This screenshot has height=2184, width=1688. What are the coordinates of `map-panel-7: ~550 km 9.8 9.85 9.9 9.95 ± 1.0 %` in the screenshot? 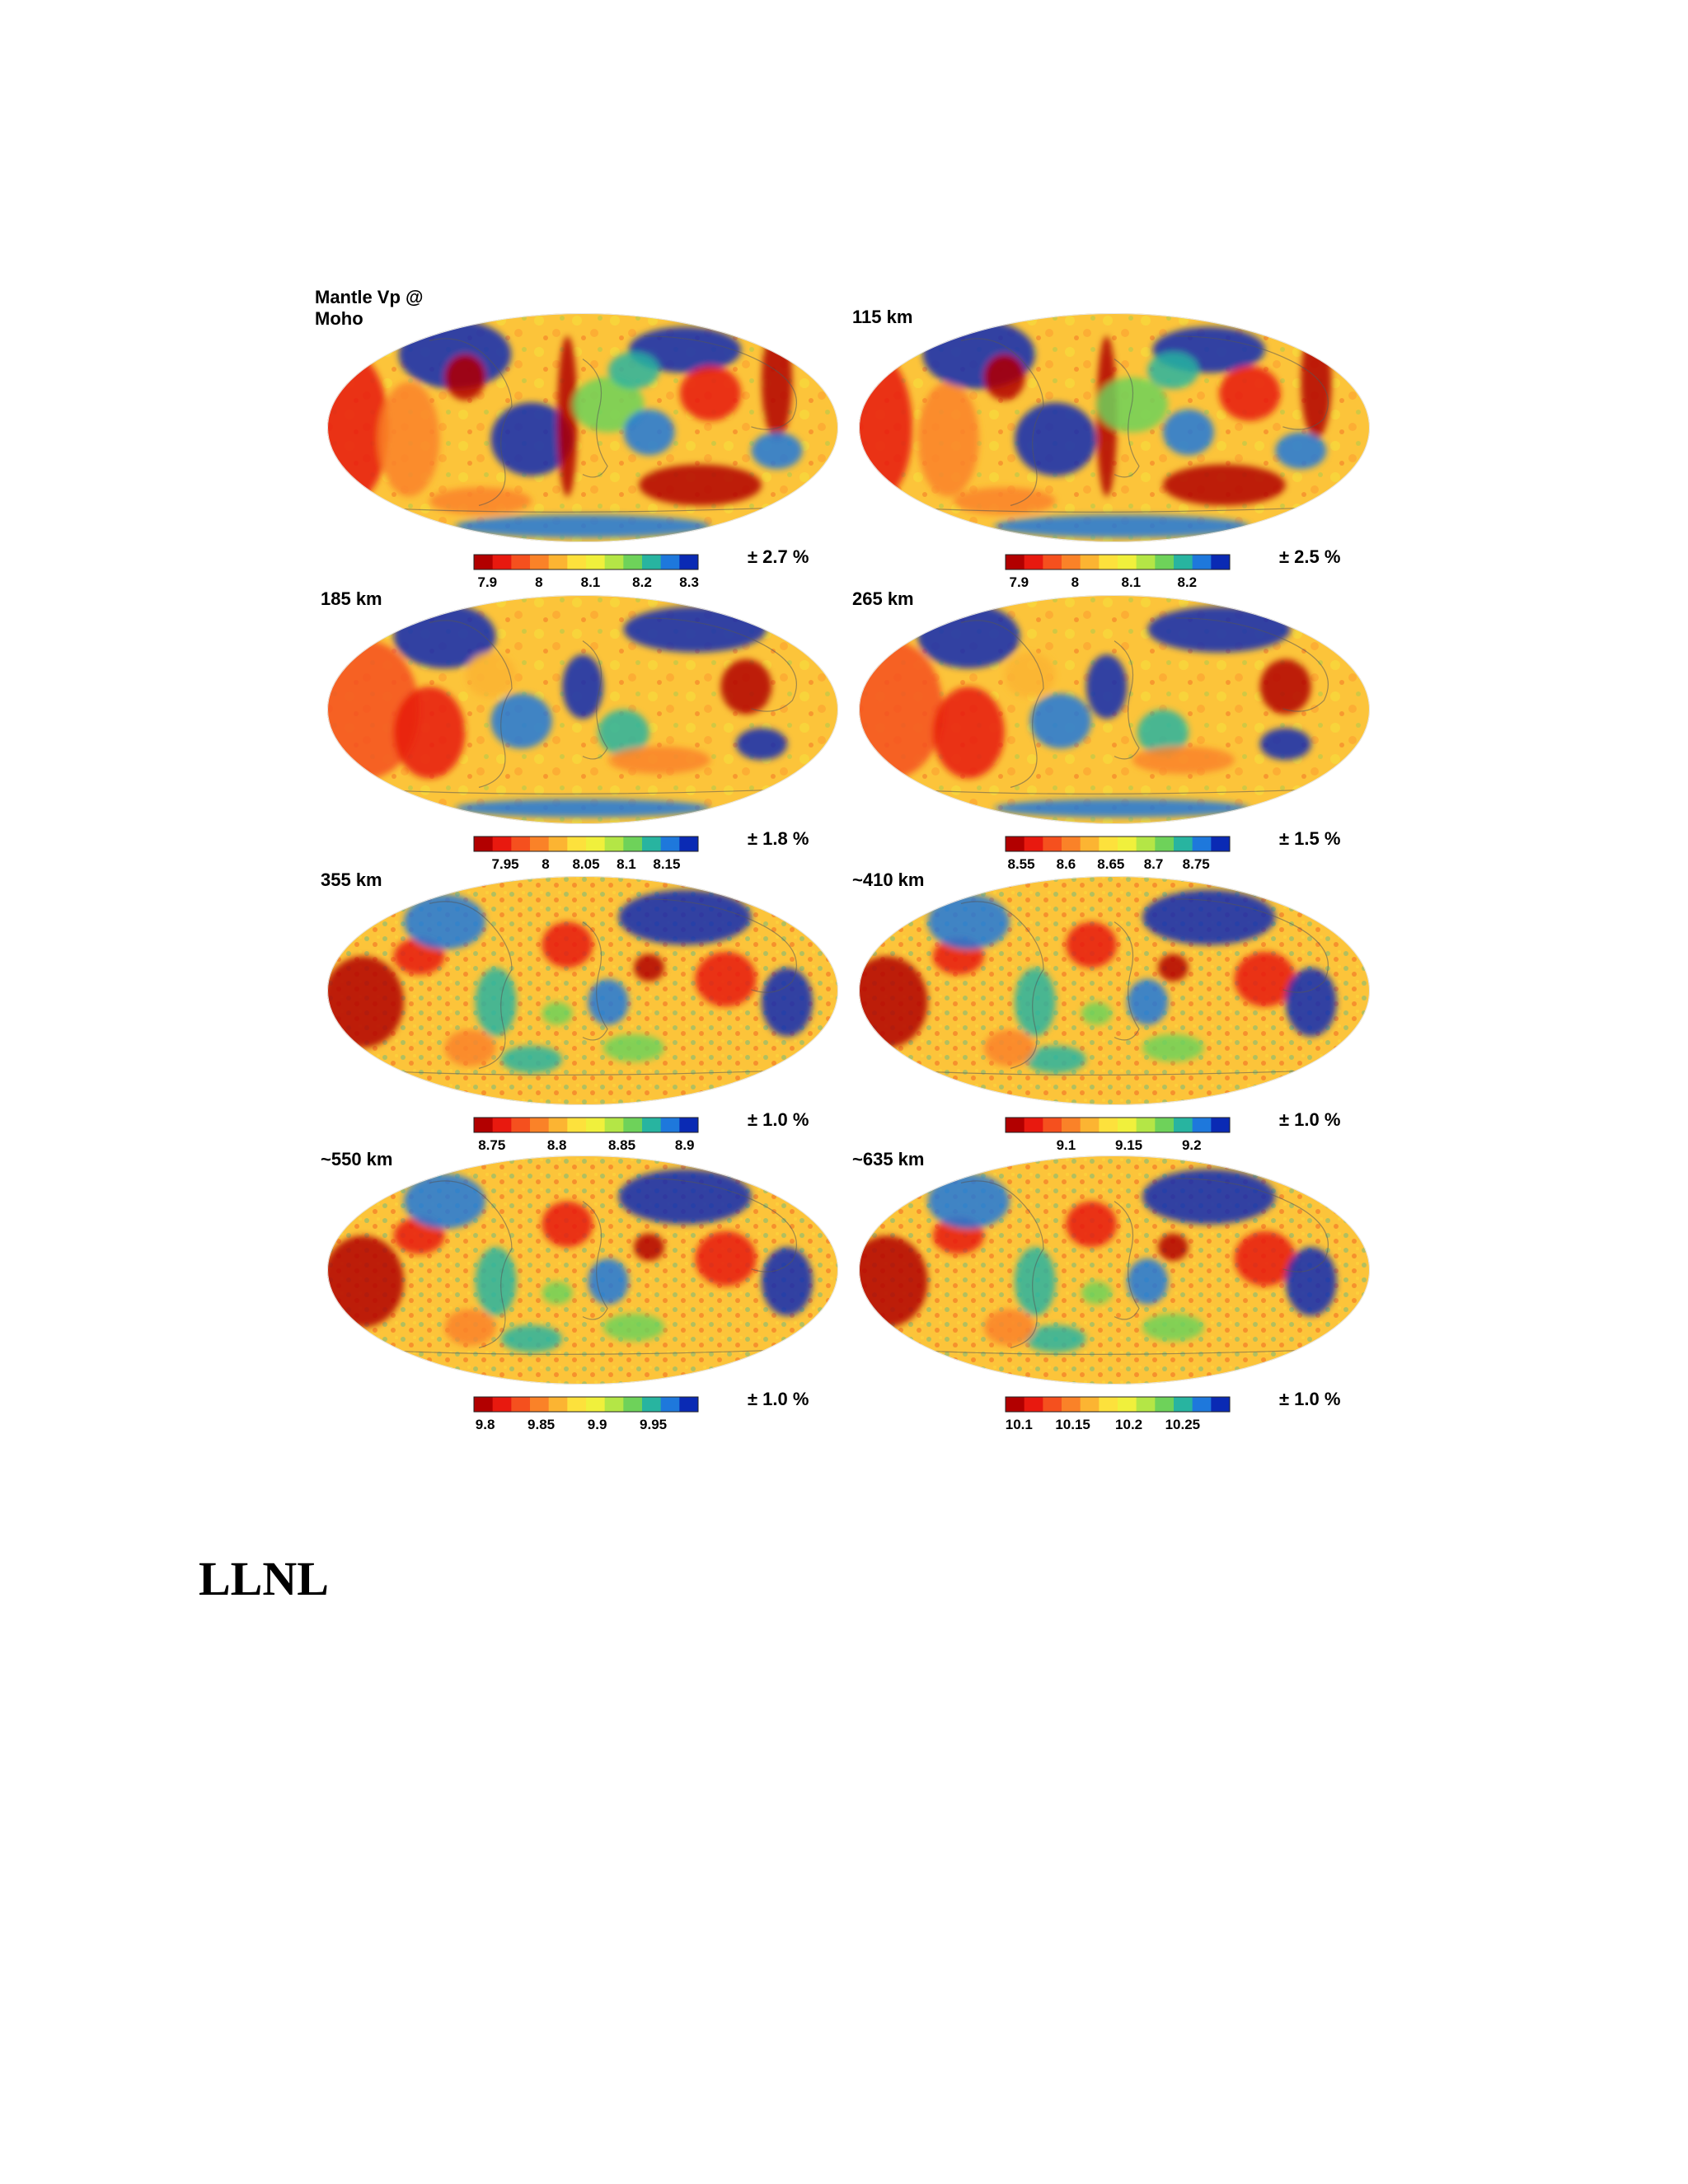 It's located at (580, 1290).